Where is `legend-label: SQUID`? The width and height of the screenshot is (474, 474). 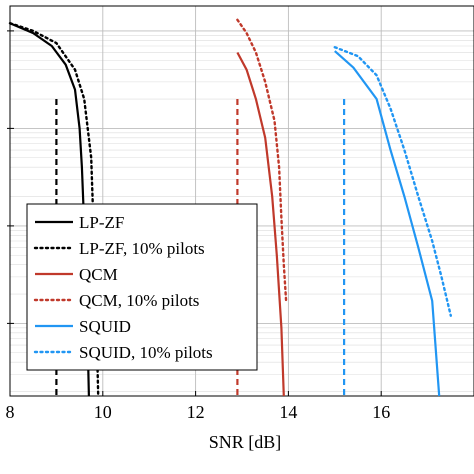 legend-label: SQUID is located at coordinates (105, 326).